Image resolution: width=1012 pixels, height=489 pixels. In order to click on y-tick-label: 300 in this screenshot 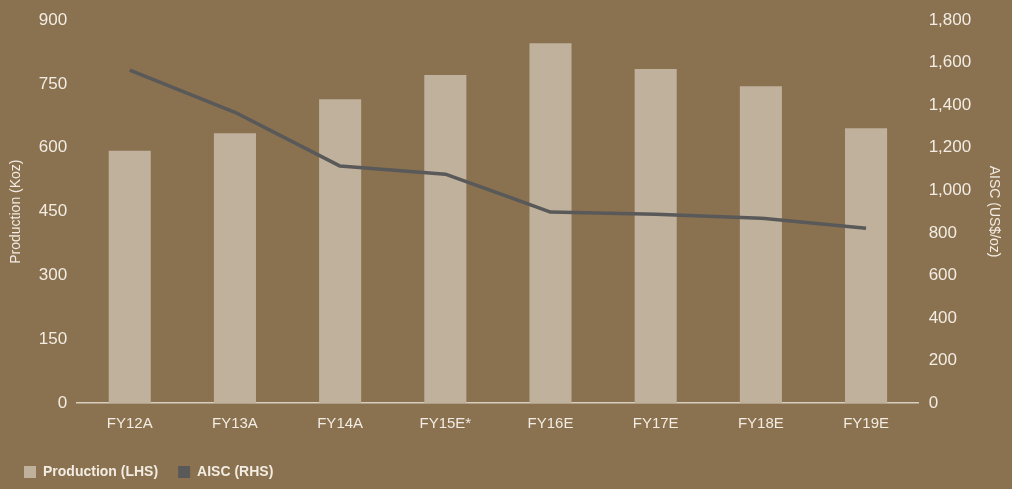, I will do `click(53, 275)`.